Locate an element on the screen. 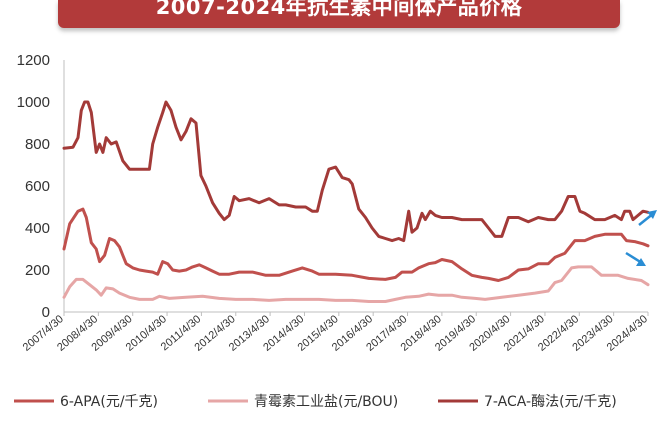 This screenshot has height=421, width=660. legend-label-1: 6-APA(元/千克) is located at coordinates (109, 402).